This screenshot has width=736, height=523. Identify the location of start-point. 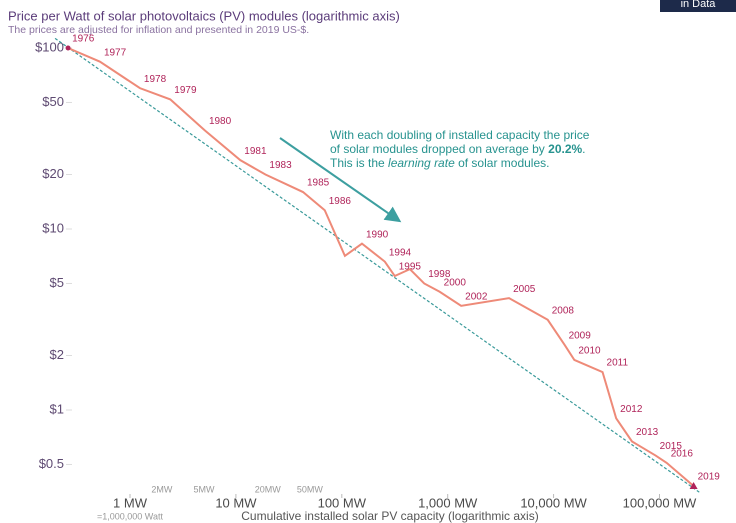
(68, 48).